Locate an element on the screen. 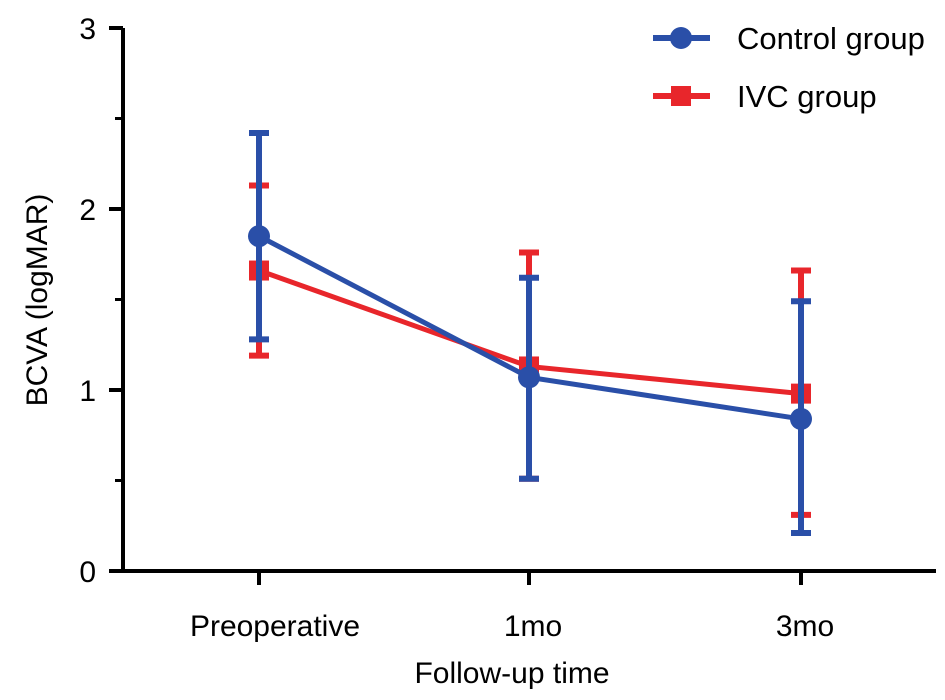  y-tick-label: 1 is located at coordinates (87, 391).